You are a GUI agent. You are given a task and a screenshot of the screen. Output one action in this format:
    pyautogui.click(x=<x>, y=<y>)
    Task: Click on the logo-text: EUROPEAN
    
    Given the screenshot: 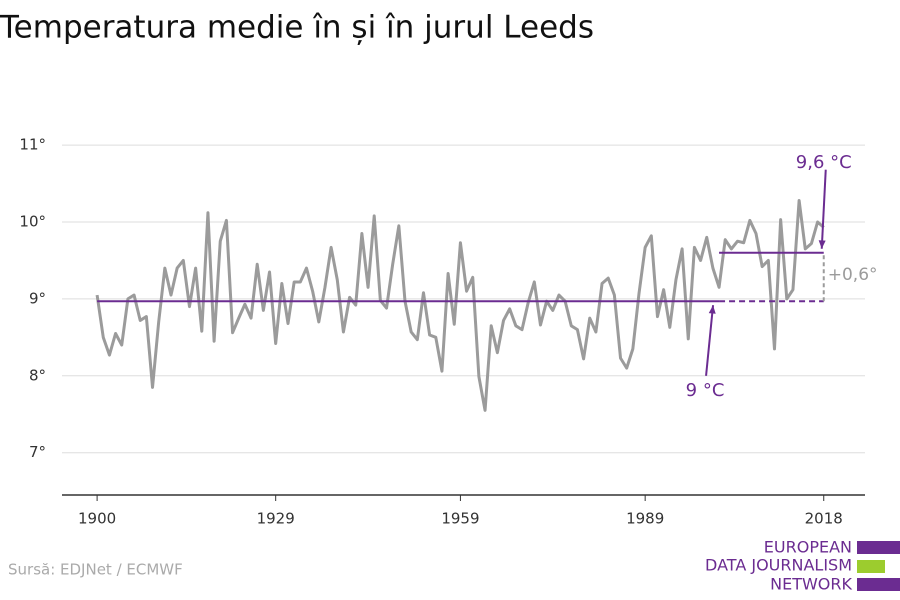 What is the action you would take?
    pyautogui.click(x=808, y=547)
    